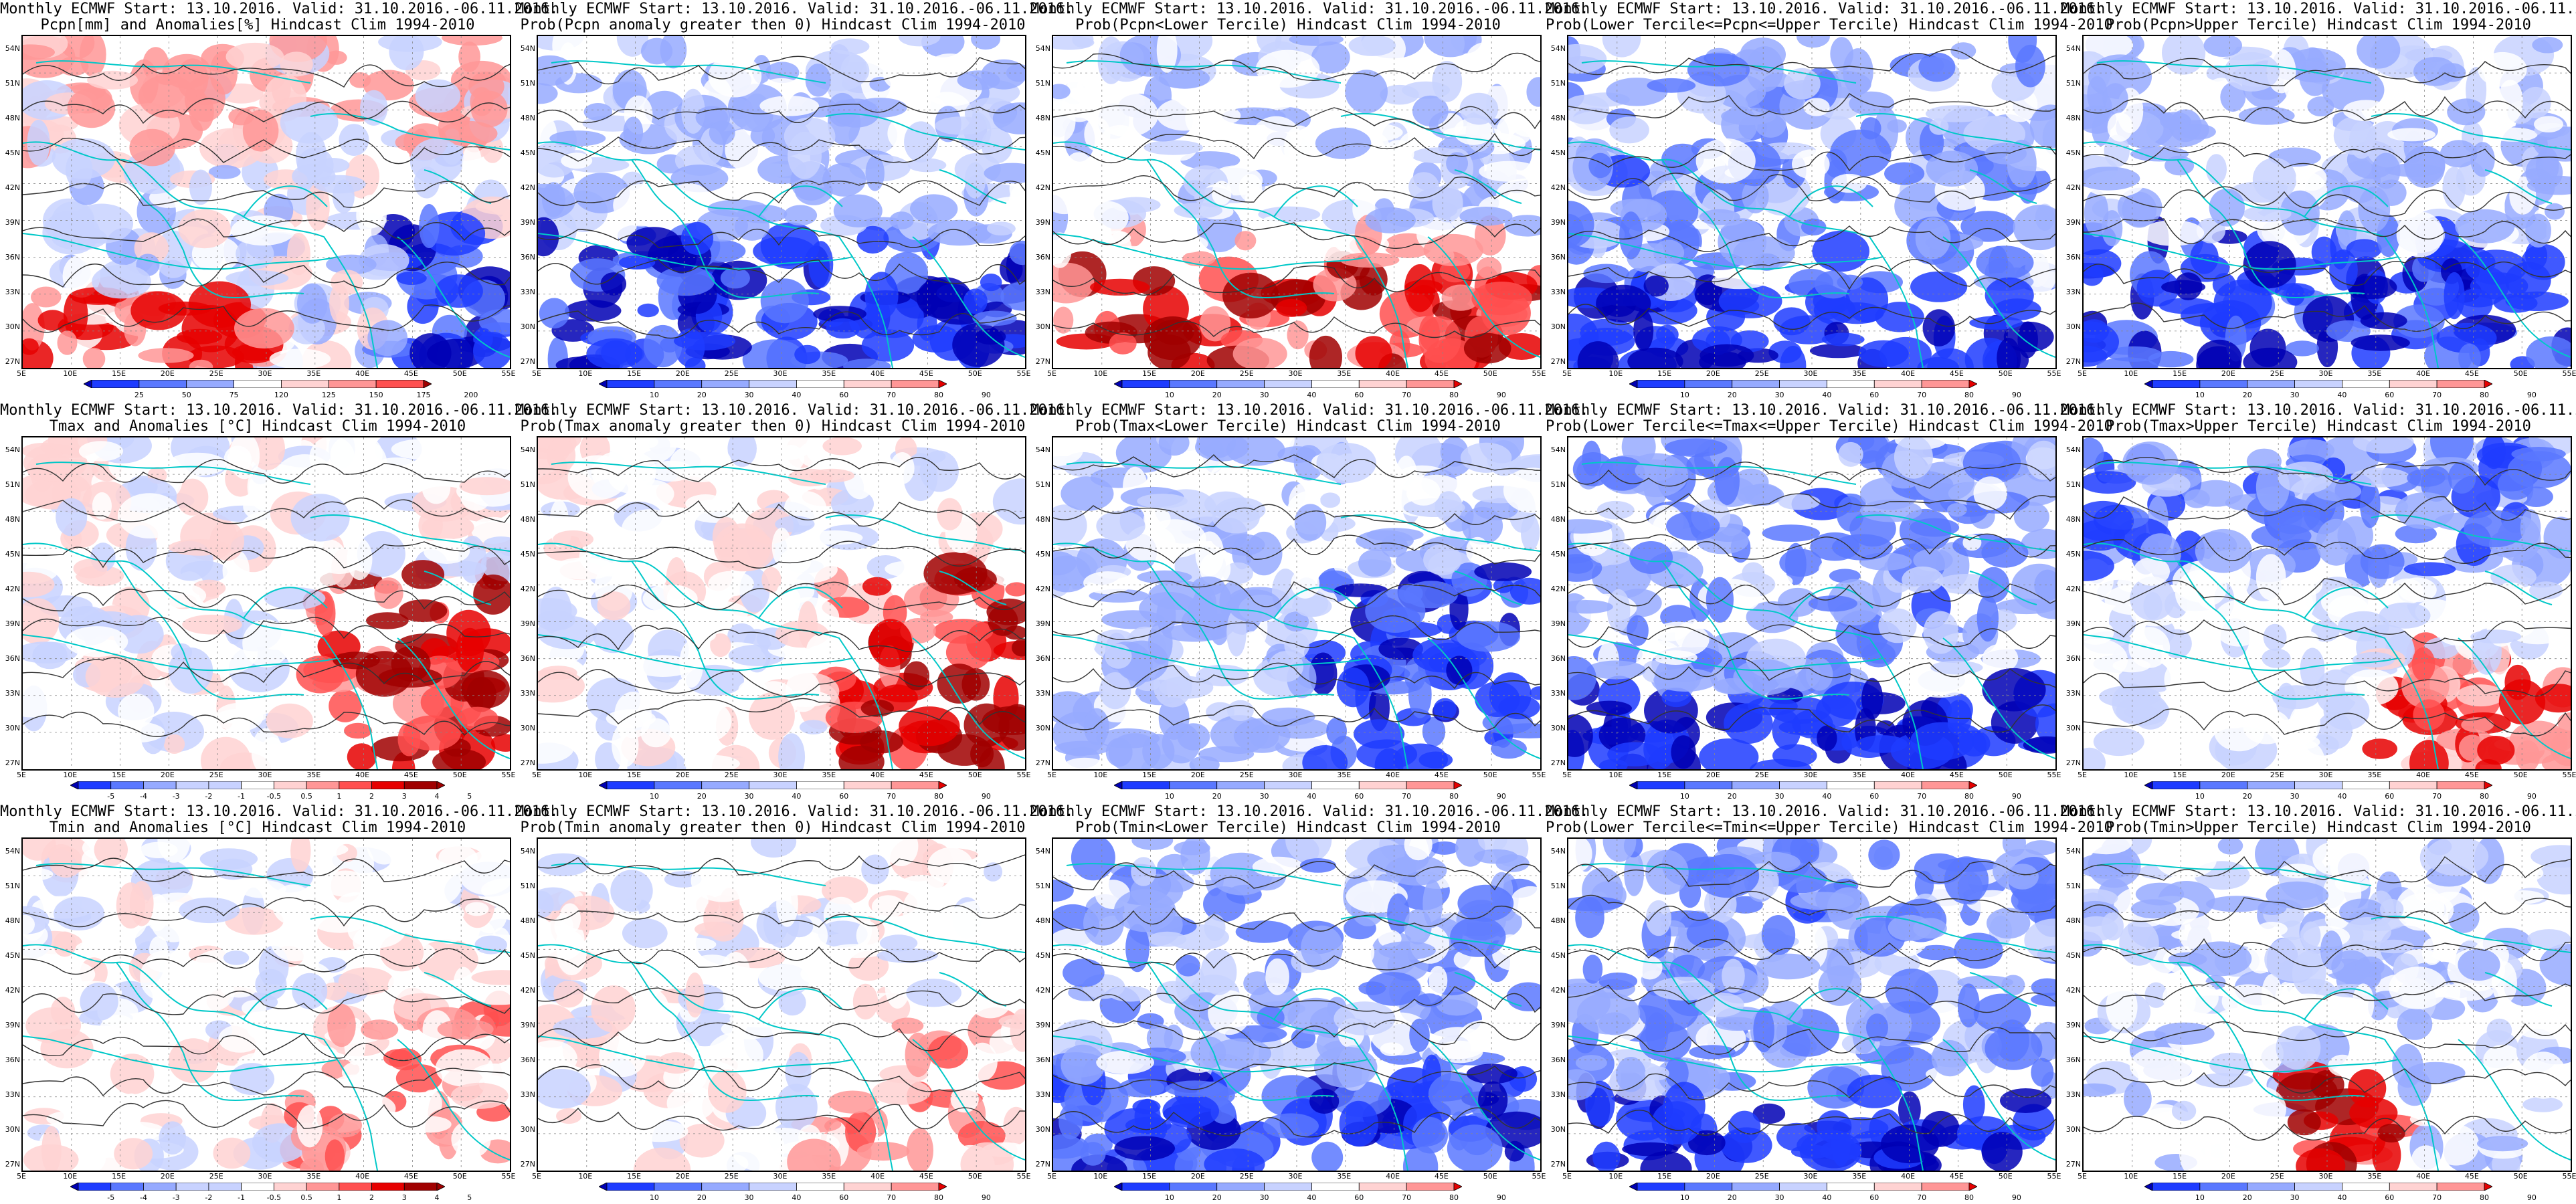 This screenshot has width=2576, height=1204. Describe the element at coordinates (2131, 775) in the screenshot. I see `lon-label: 10E` at that location.